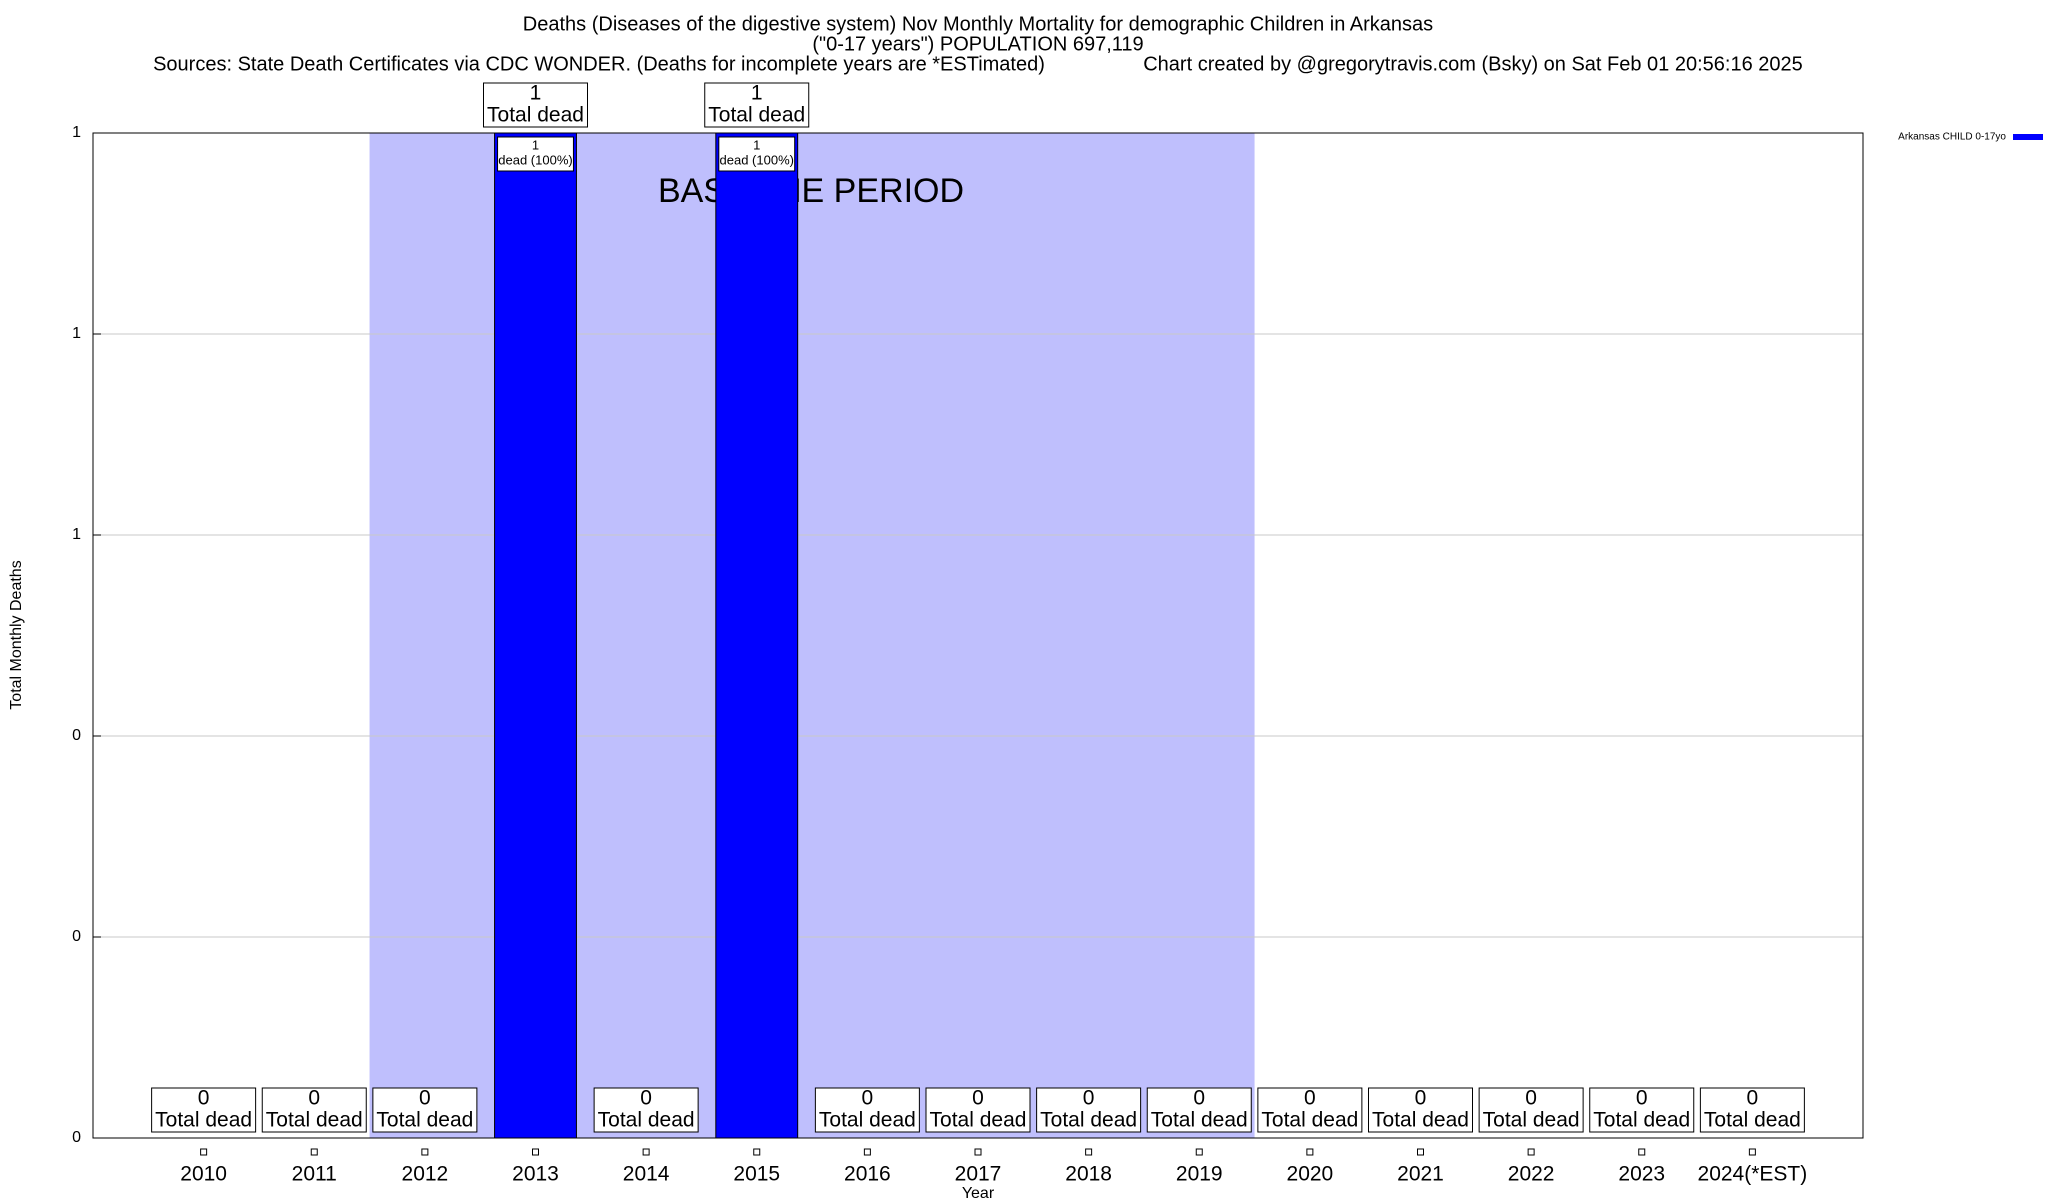 The height and width of the screenshot is (1200, 2048). Describe the element at coordinates (1641, 1174) in the screenshot. I see `x-tick-label: 2023` at that location.